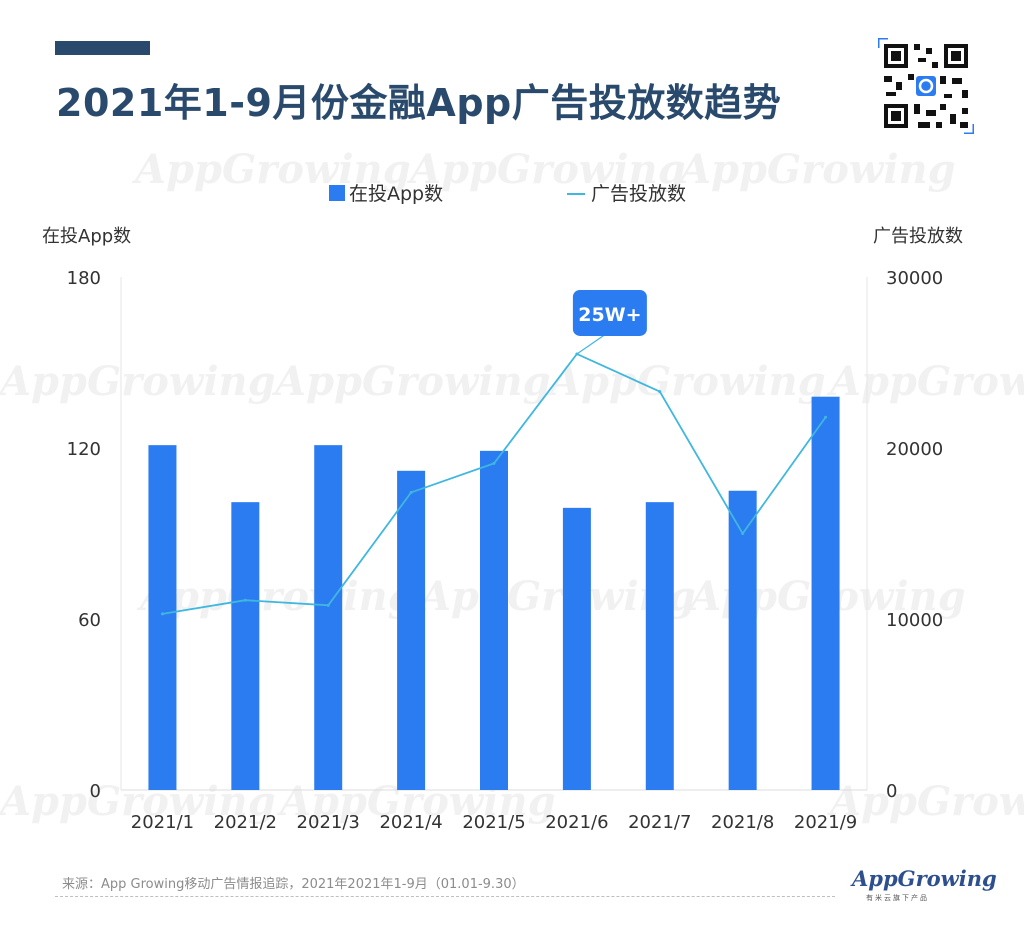 This screenshot has width=1024, height=936. Describe the element at coordinates (897, 898) in the screenshot. I see `brand-tagline: 有米云旗下产品` at that location.